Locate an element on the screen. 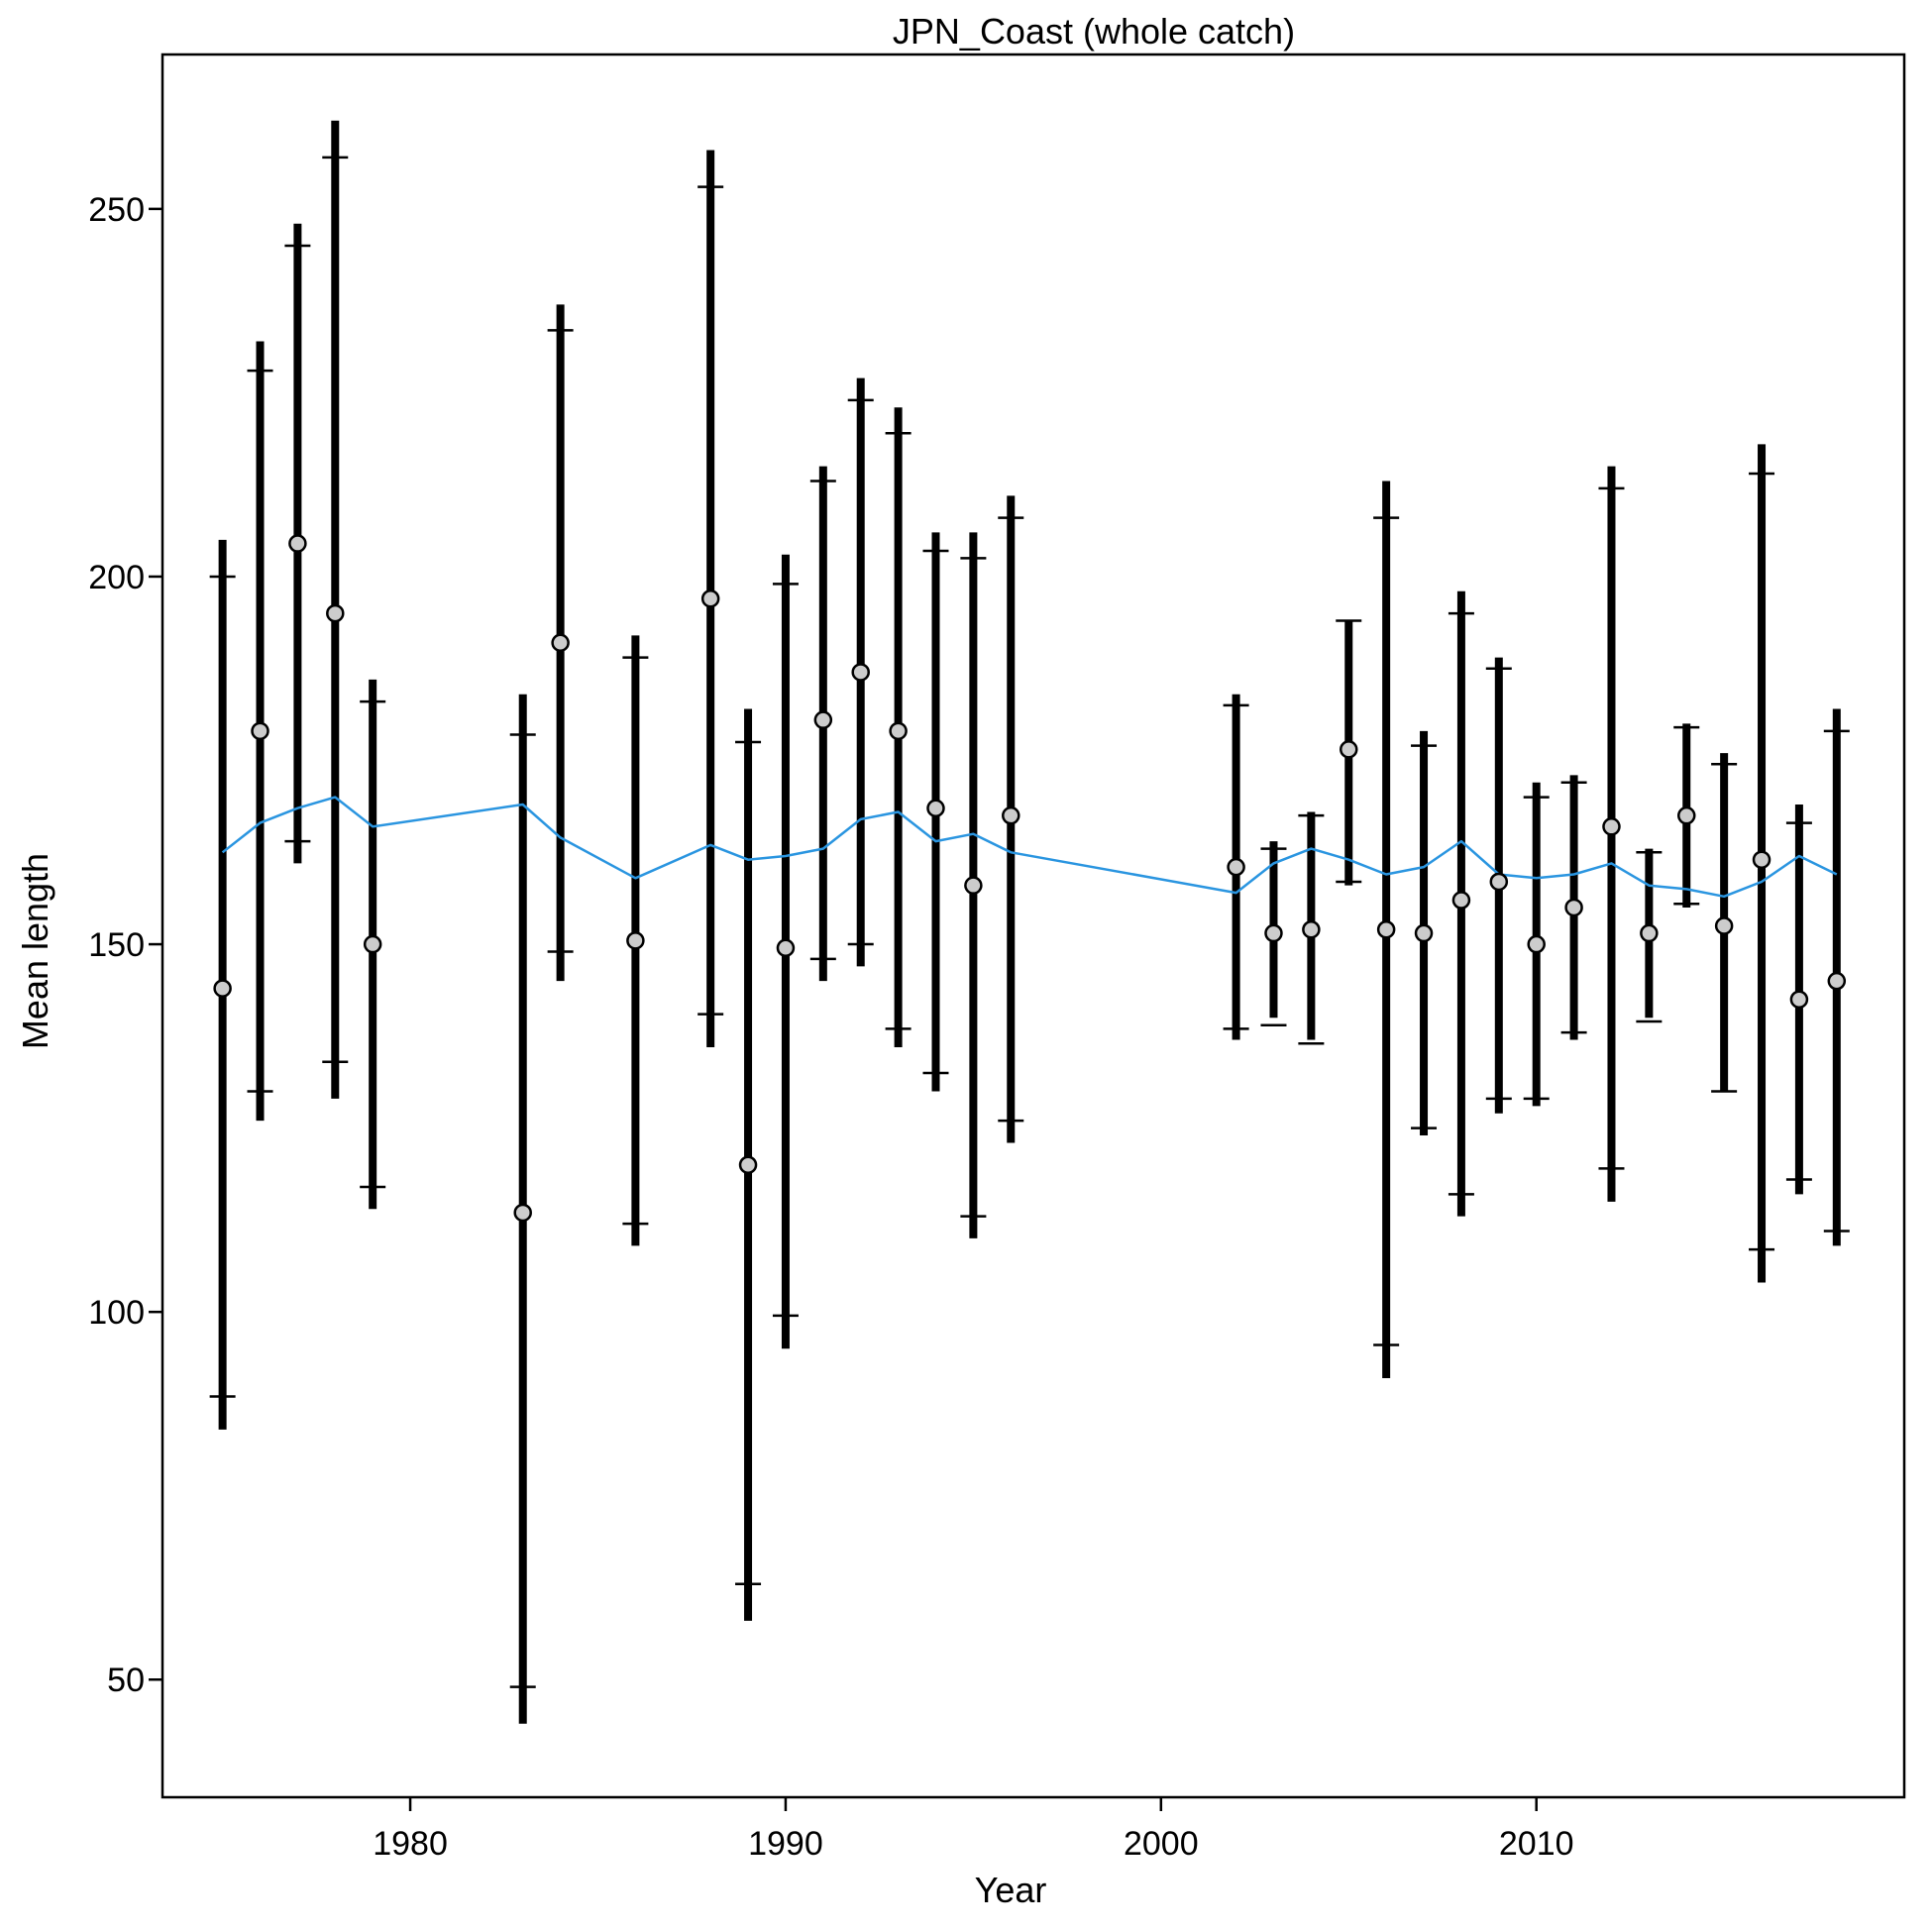  observed-point-1983 is located at coordinates (522, 1213).